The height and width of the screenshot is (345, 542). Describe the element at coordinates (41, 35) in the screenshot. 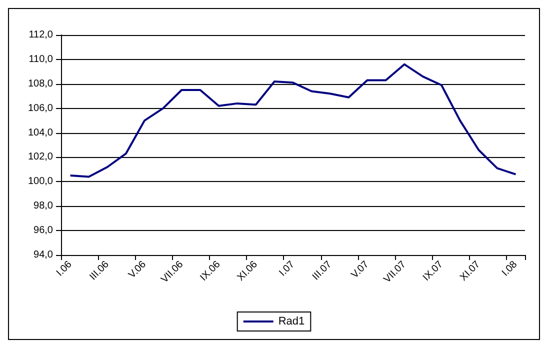

I see `y-tick-label: 112,0` at that location.